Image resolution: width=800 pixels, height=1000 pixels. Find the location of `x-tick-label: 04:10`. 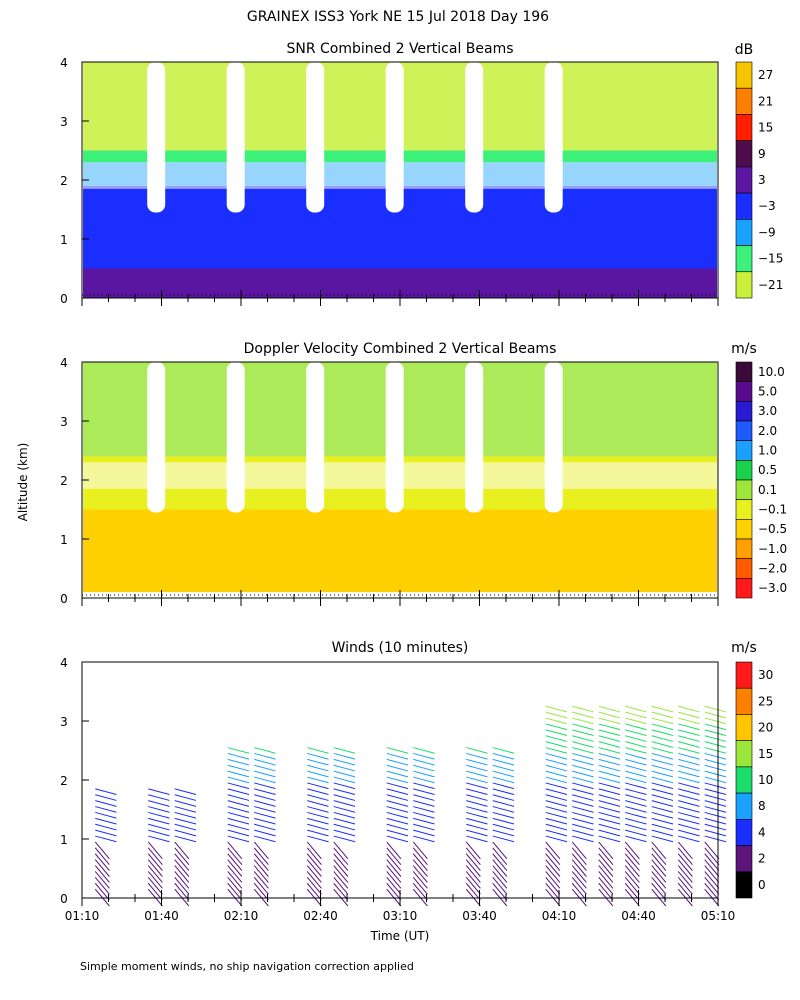

x-tick-label: 04:10 is located at coordinates (559, 916).